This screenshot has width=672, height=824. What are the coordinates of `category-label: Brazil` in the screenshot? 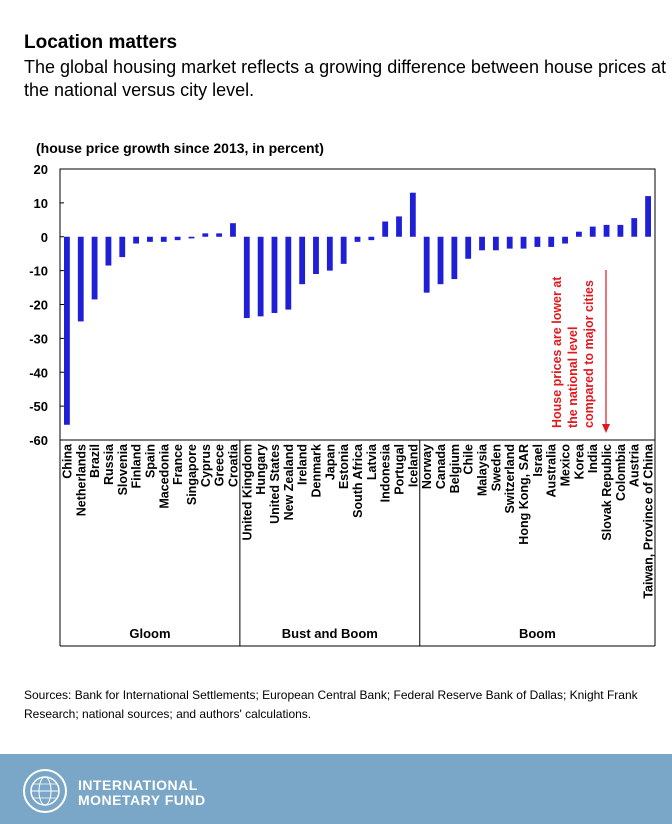 It's located at (95, 461).